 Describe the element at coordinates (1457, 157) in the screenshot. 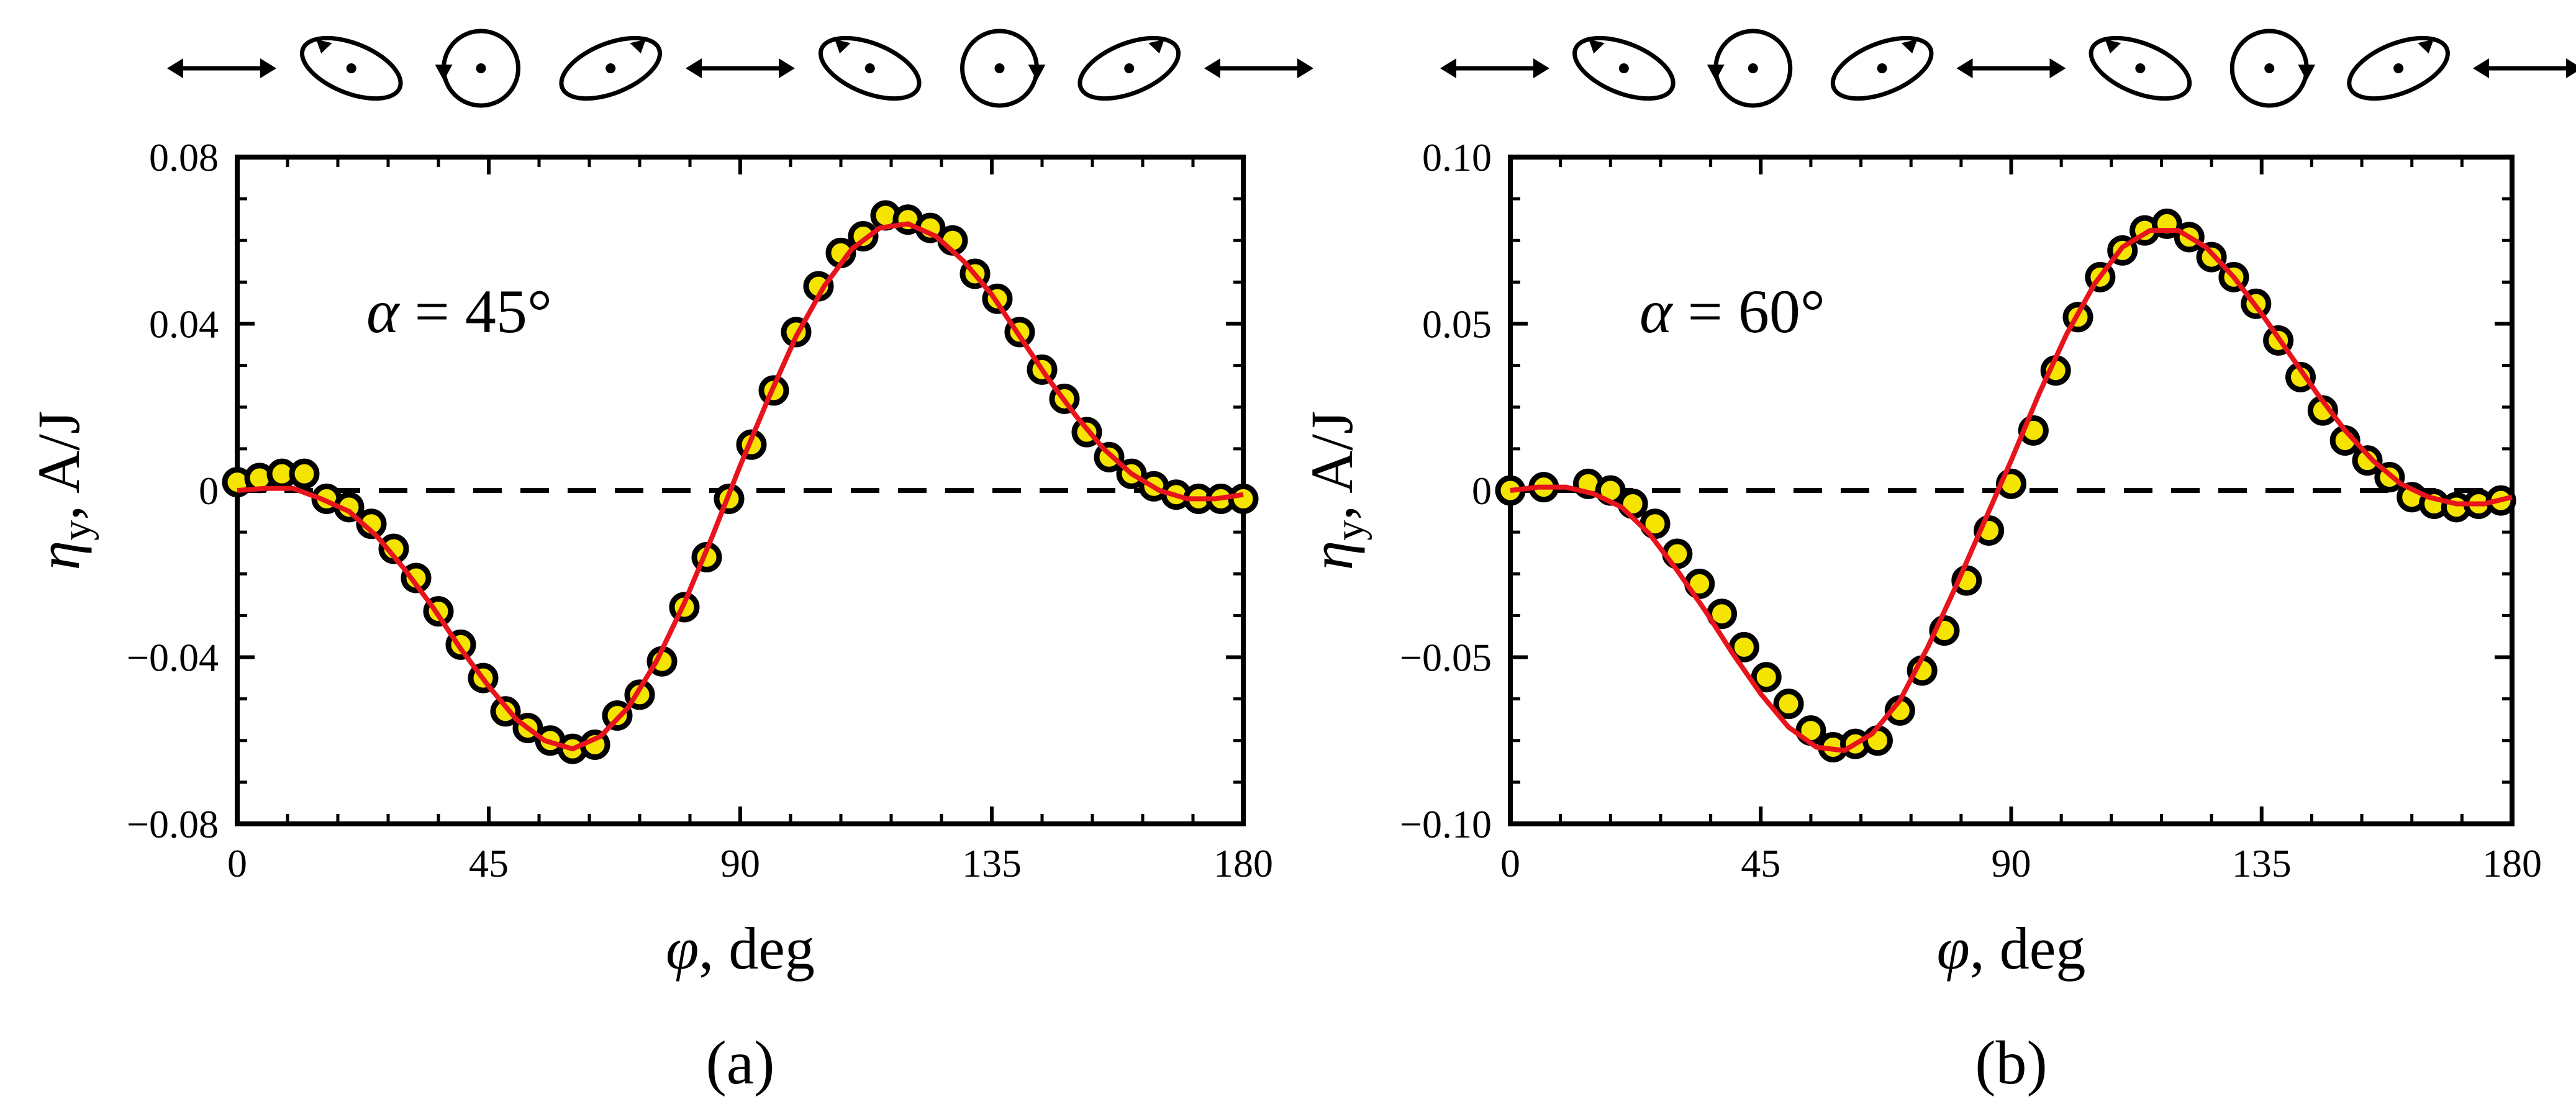

I see `y-tick-label: 0.10` at that location.